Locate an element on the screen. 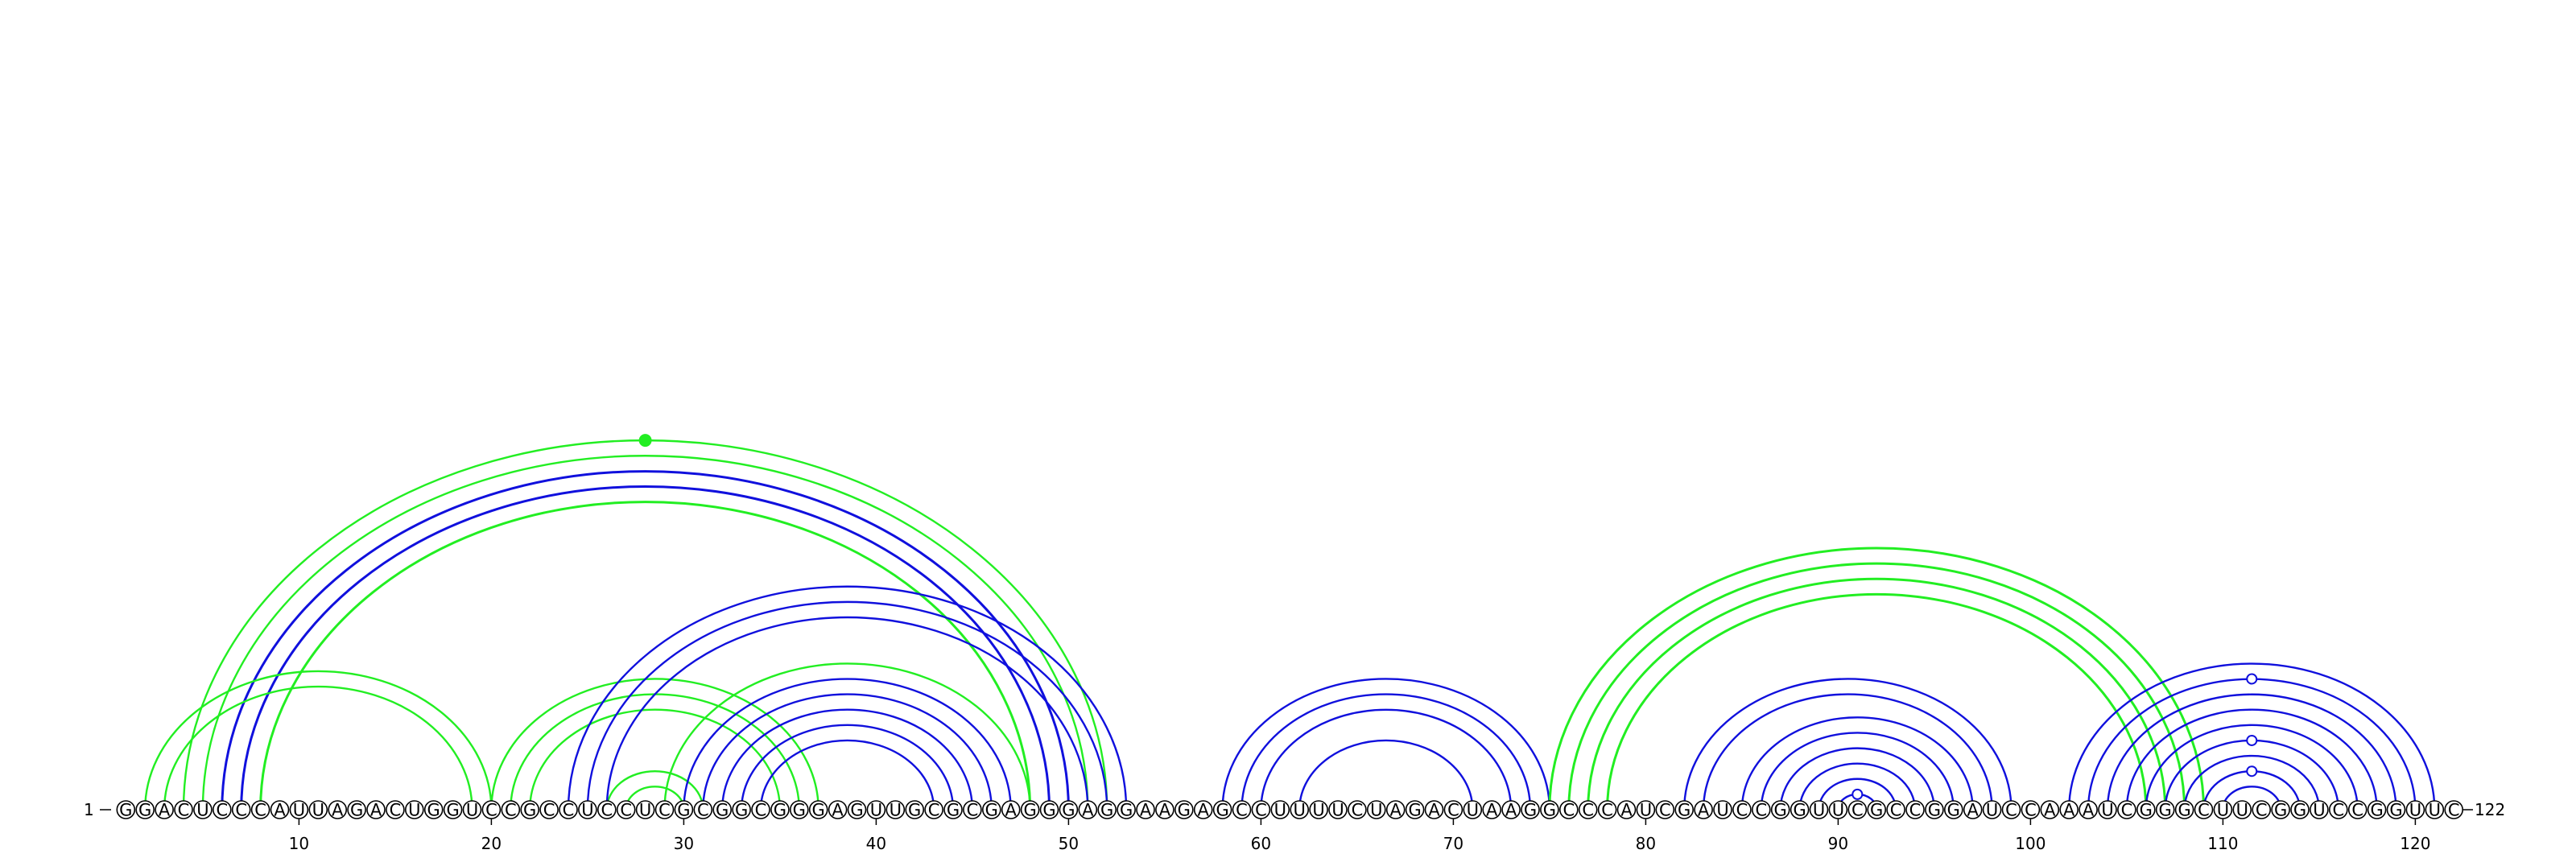 The height and width of the screenshot is (858, 2576). nucleotide-57-letter: A is located at coordinates (1204, 811).